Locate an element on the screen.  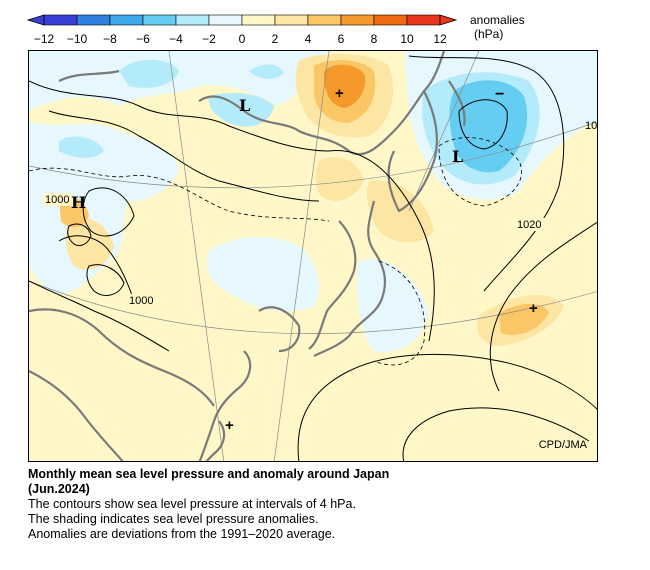
colorbar-tick-label: −4 is located at coordinates (176, 39).